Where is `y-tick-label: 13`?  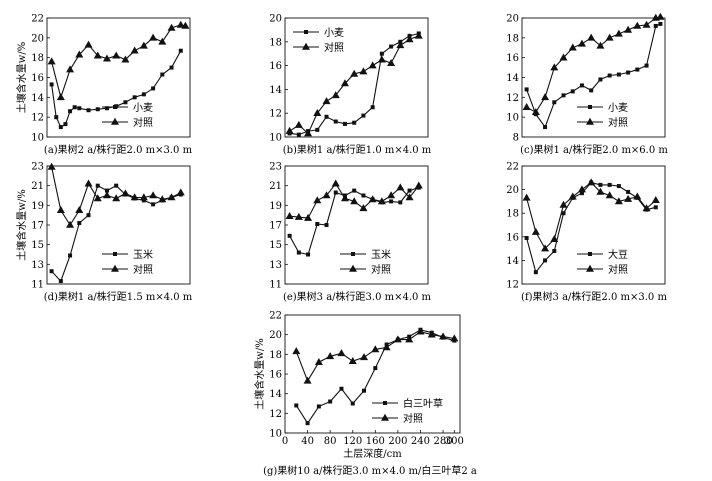 y-tick-label: 13 is located at coordinates (37, 265).